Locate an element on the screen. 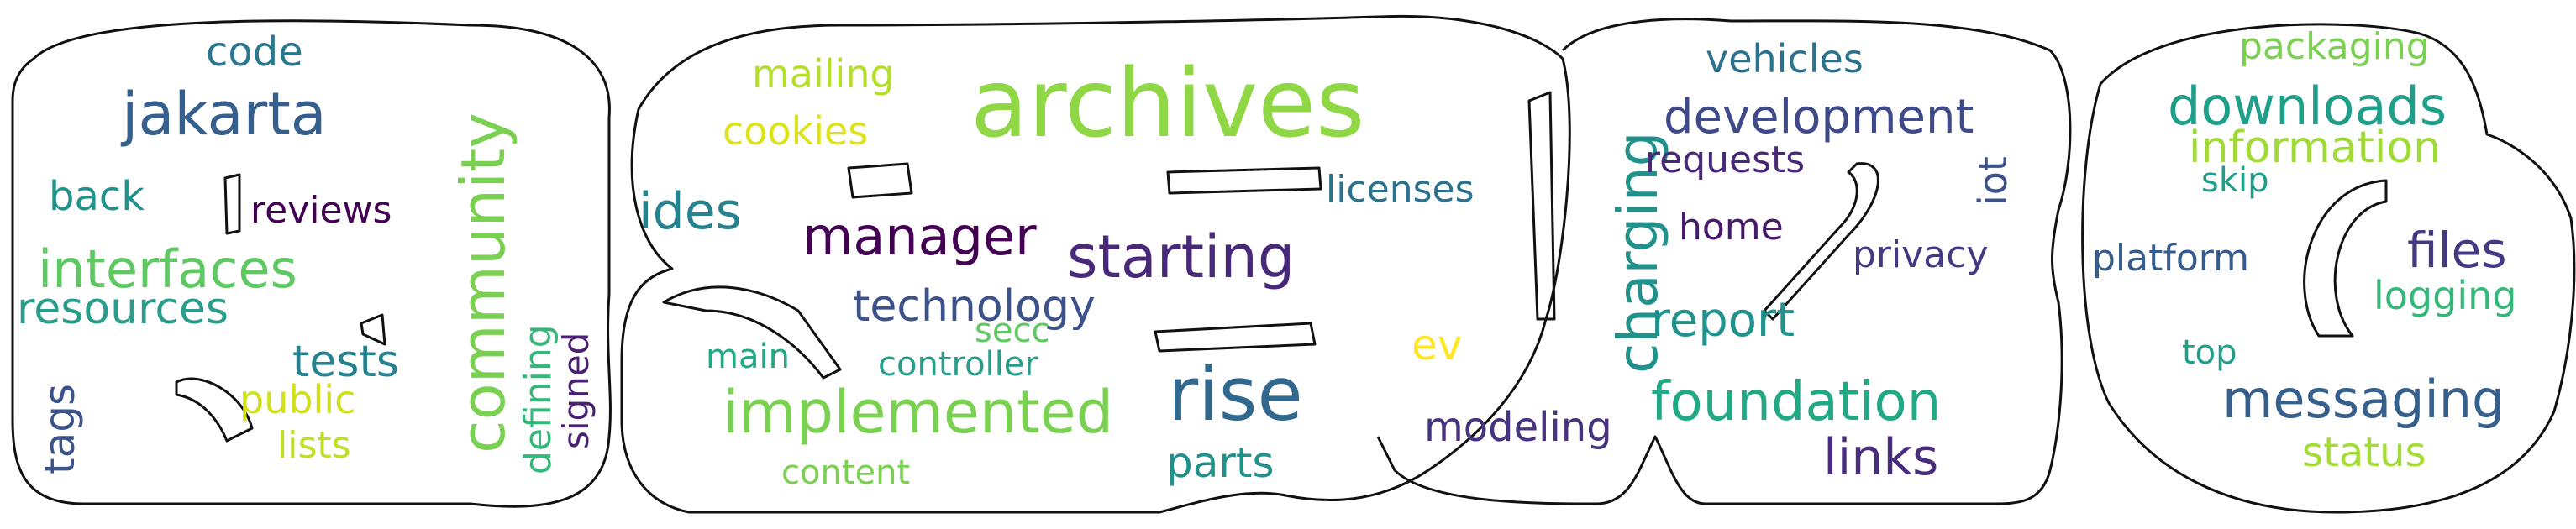  word-privacy: privacy is located at coordinates (1920, 254).